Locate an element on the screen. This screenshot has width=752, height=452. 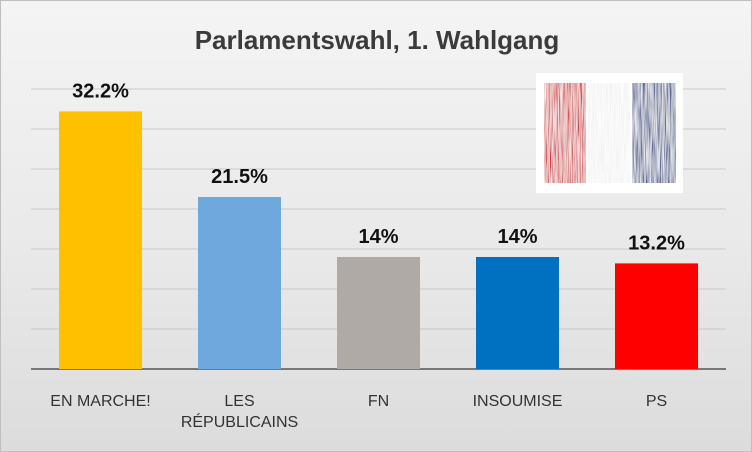
flag-red-stripe is located at coordinates (565, 133).